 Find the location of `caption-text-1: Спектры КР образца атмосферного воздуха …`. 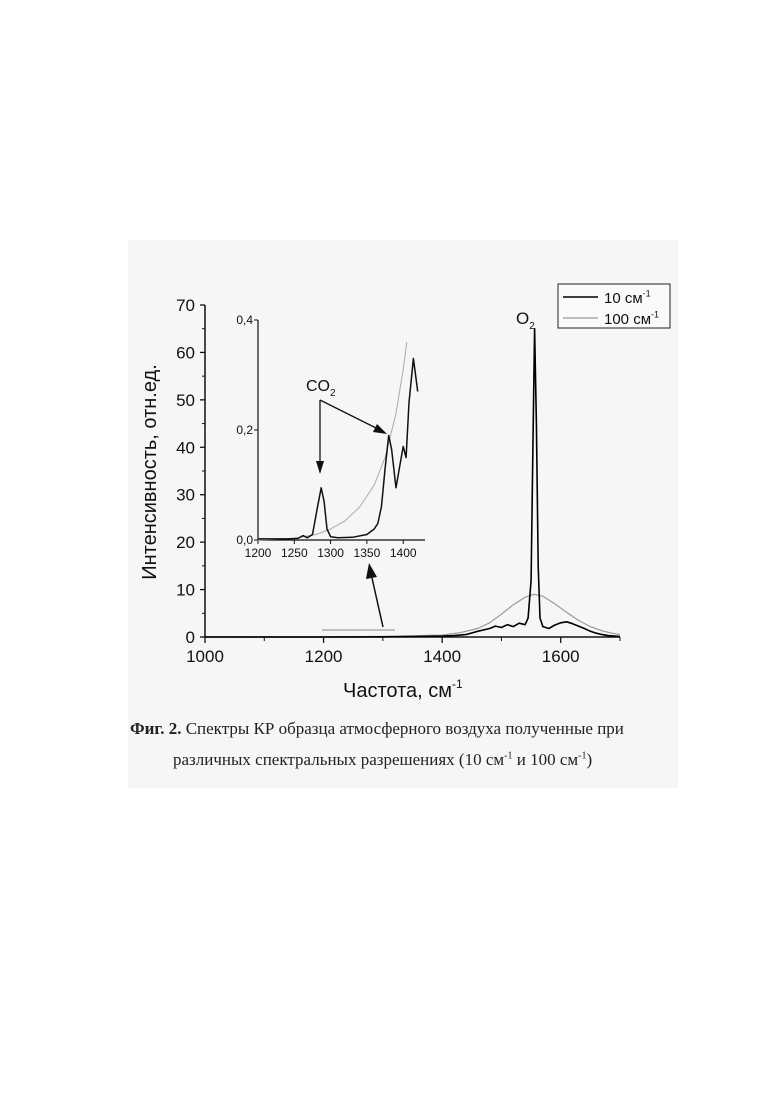

caption-text-1: Спектры КР образца атмосферного воздуха … is located at coordinates (402, 728).